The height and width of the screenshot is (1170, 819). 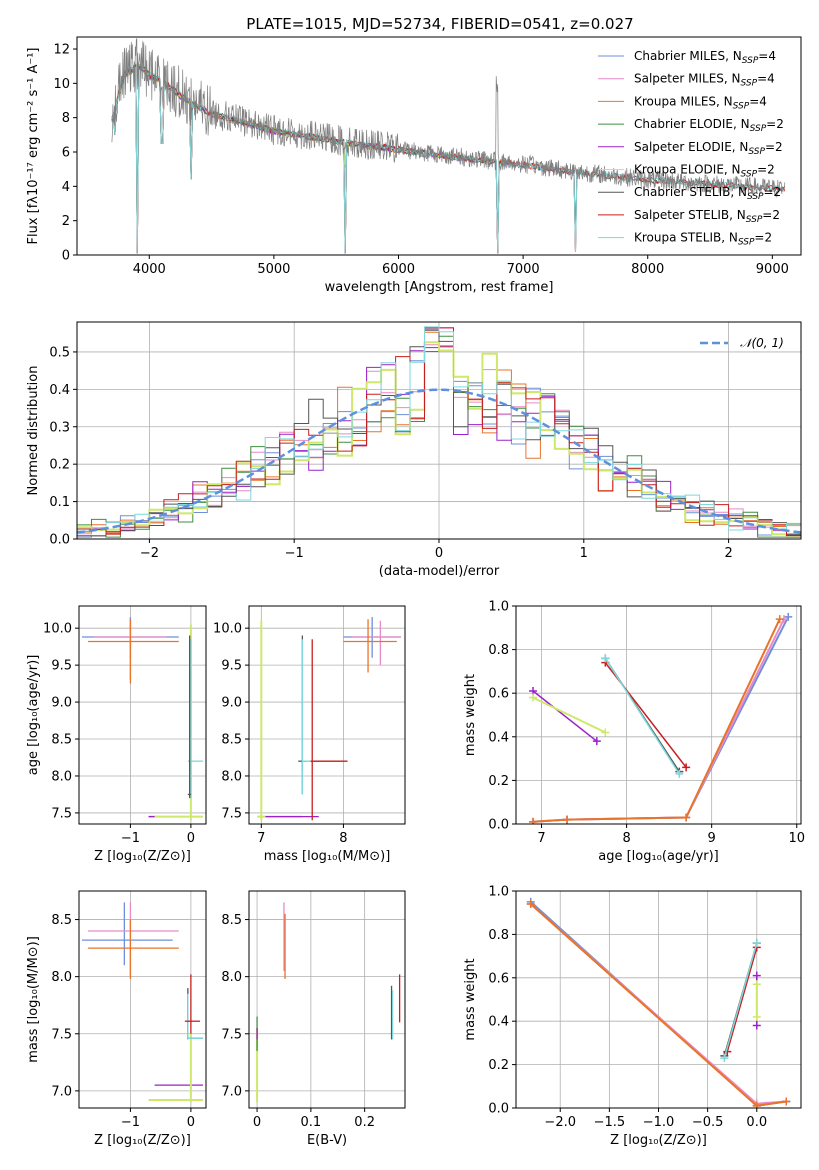 What do you see at coordinates (756, 1122) in the screenshot?
I see `x-tick-label: 0.0` at bounding box center [756, 1122].